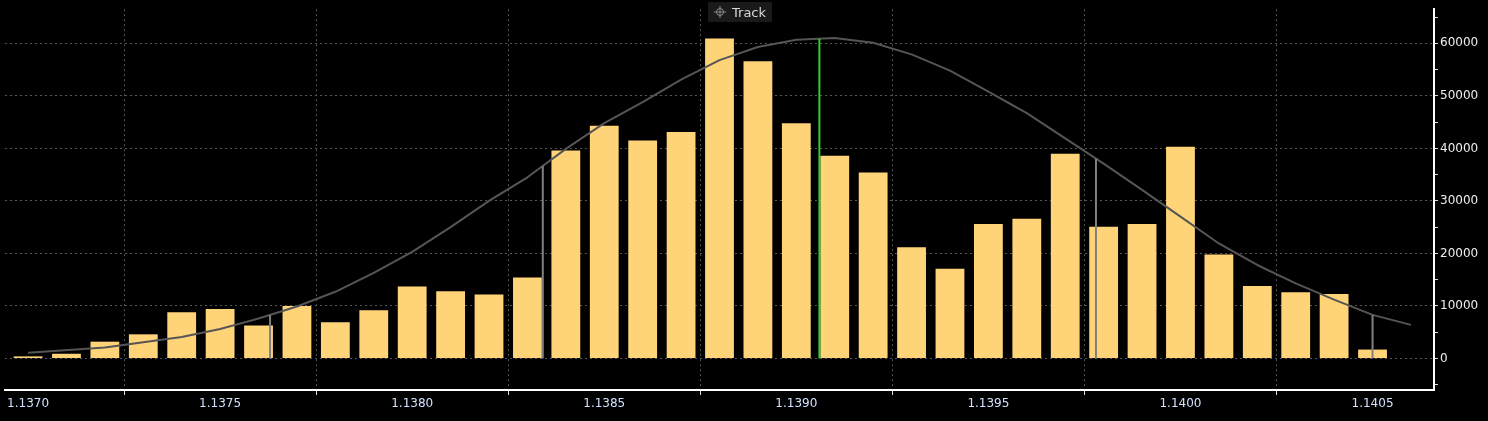  I want to click on x-tick-label: 1.1380, so click(412, 403).